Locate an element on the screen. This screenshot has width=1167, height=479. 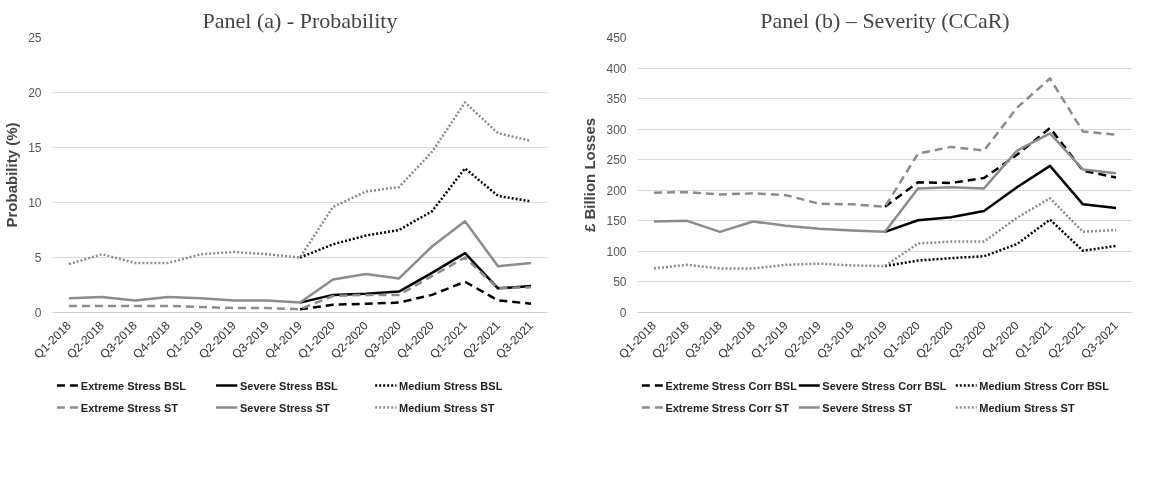
y-tick-label: 250 is located at coordinates (616, 160).